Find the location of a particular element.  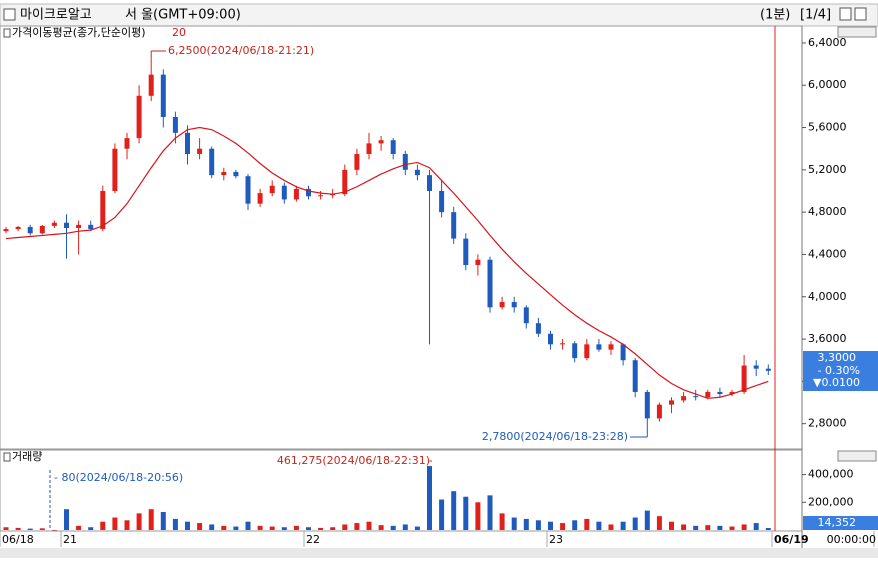

y-tick-label: 3,6000 is located at coordinates (827, 338).